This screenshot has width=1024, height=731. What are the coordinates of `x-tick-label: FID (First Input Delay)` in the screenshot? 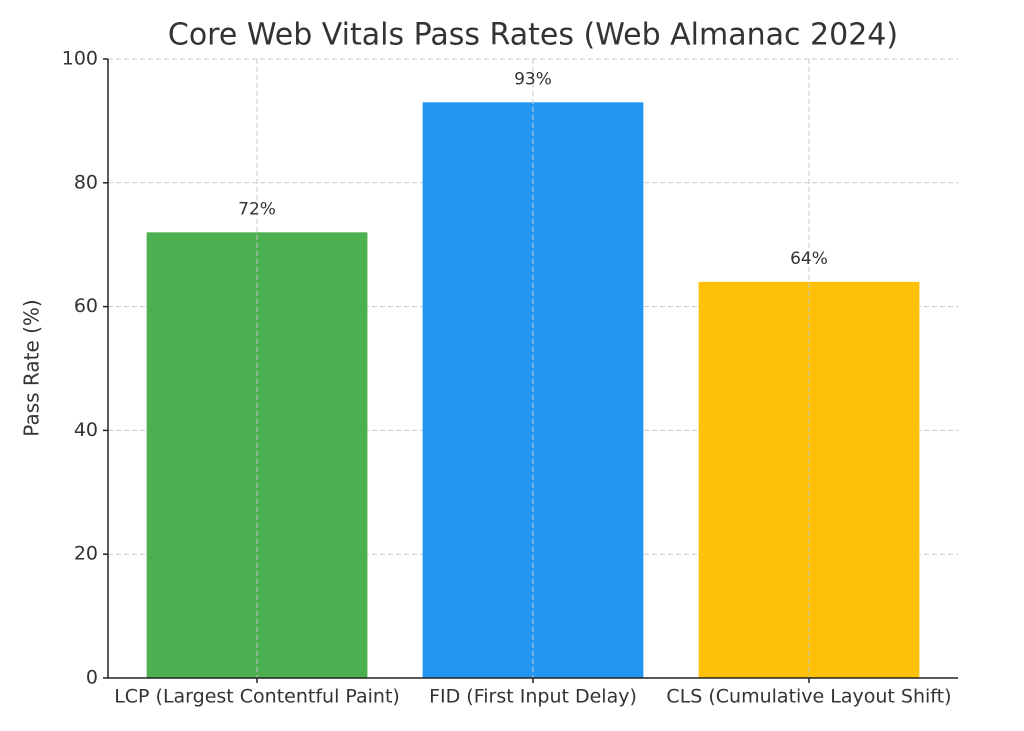 It's located at (533, 697).